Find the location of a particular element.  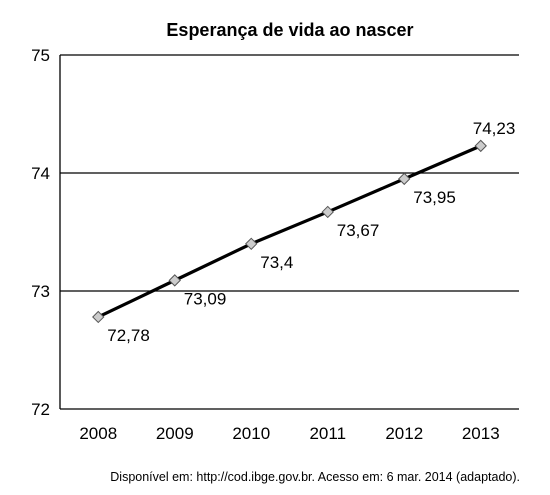

x-tick-label-2011: 2011 is located at coordinates (327, 433).